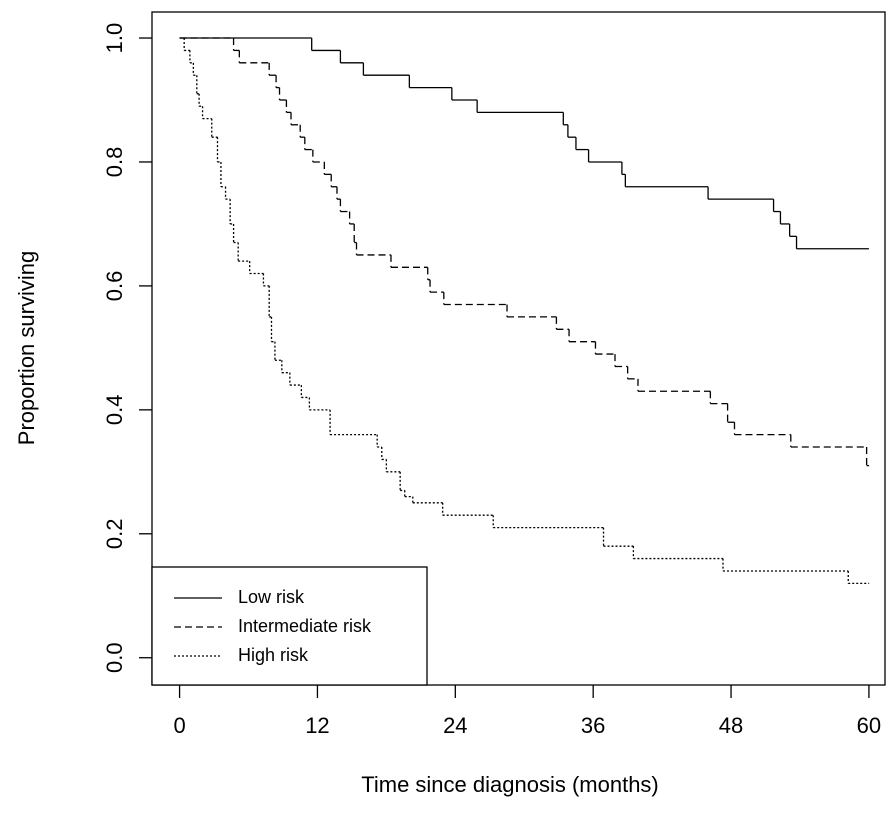 This screenshot has width=886, height=829. I want to click on legend-label: Intermediate risk, so click(305, 626).